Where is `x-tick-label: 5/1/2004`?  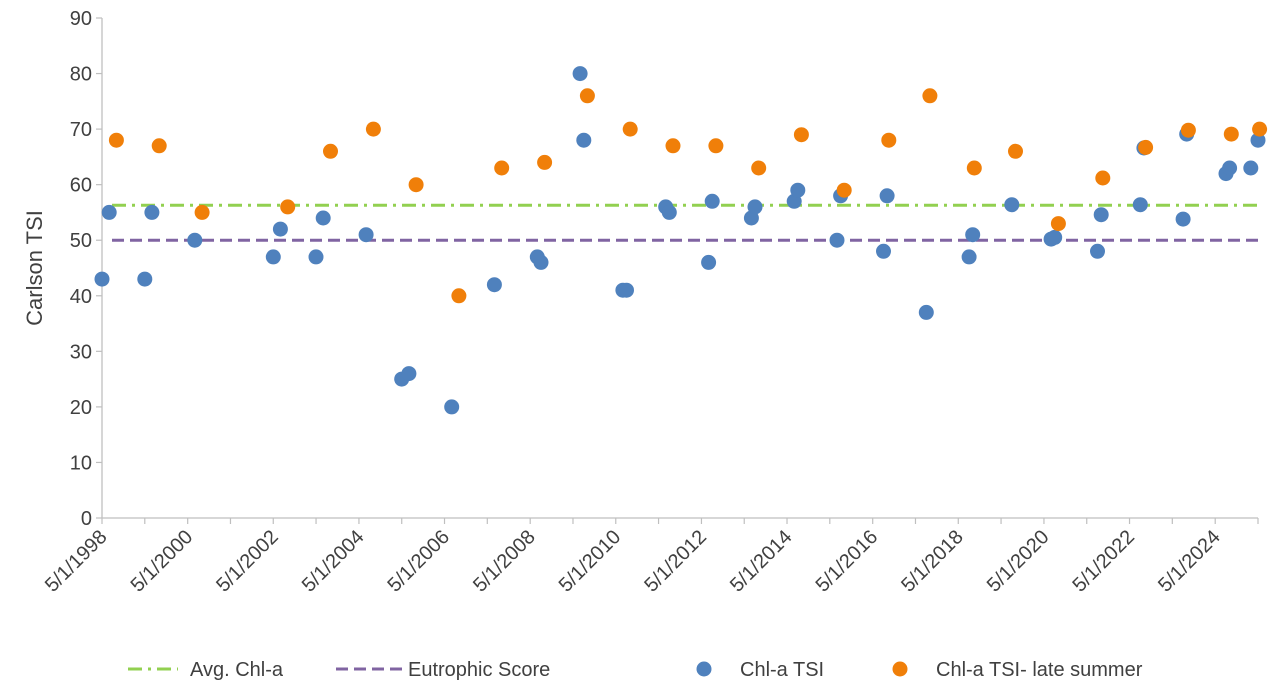
x-tick-label: 5/1/2004 is located at coordinates (333, 561).